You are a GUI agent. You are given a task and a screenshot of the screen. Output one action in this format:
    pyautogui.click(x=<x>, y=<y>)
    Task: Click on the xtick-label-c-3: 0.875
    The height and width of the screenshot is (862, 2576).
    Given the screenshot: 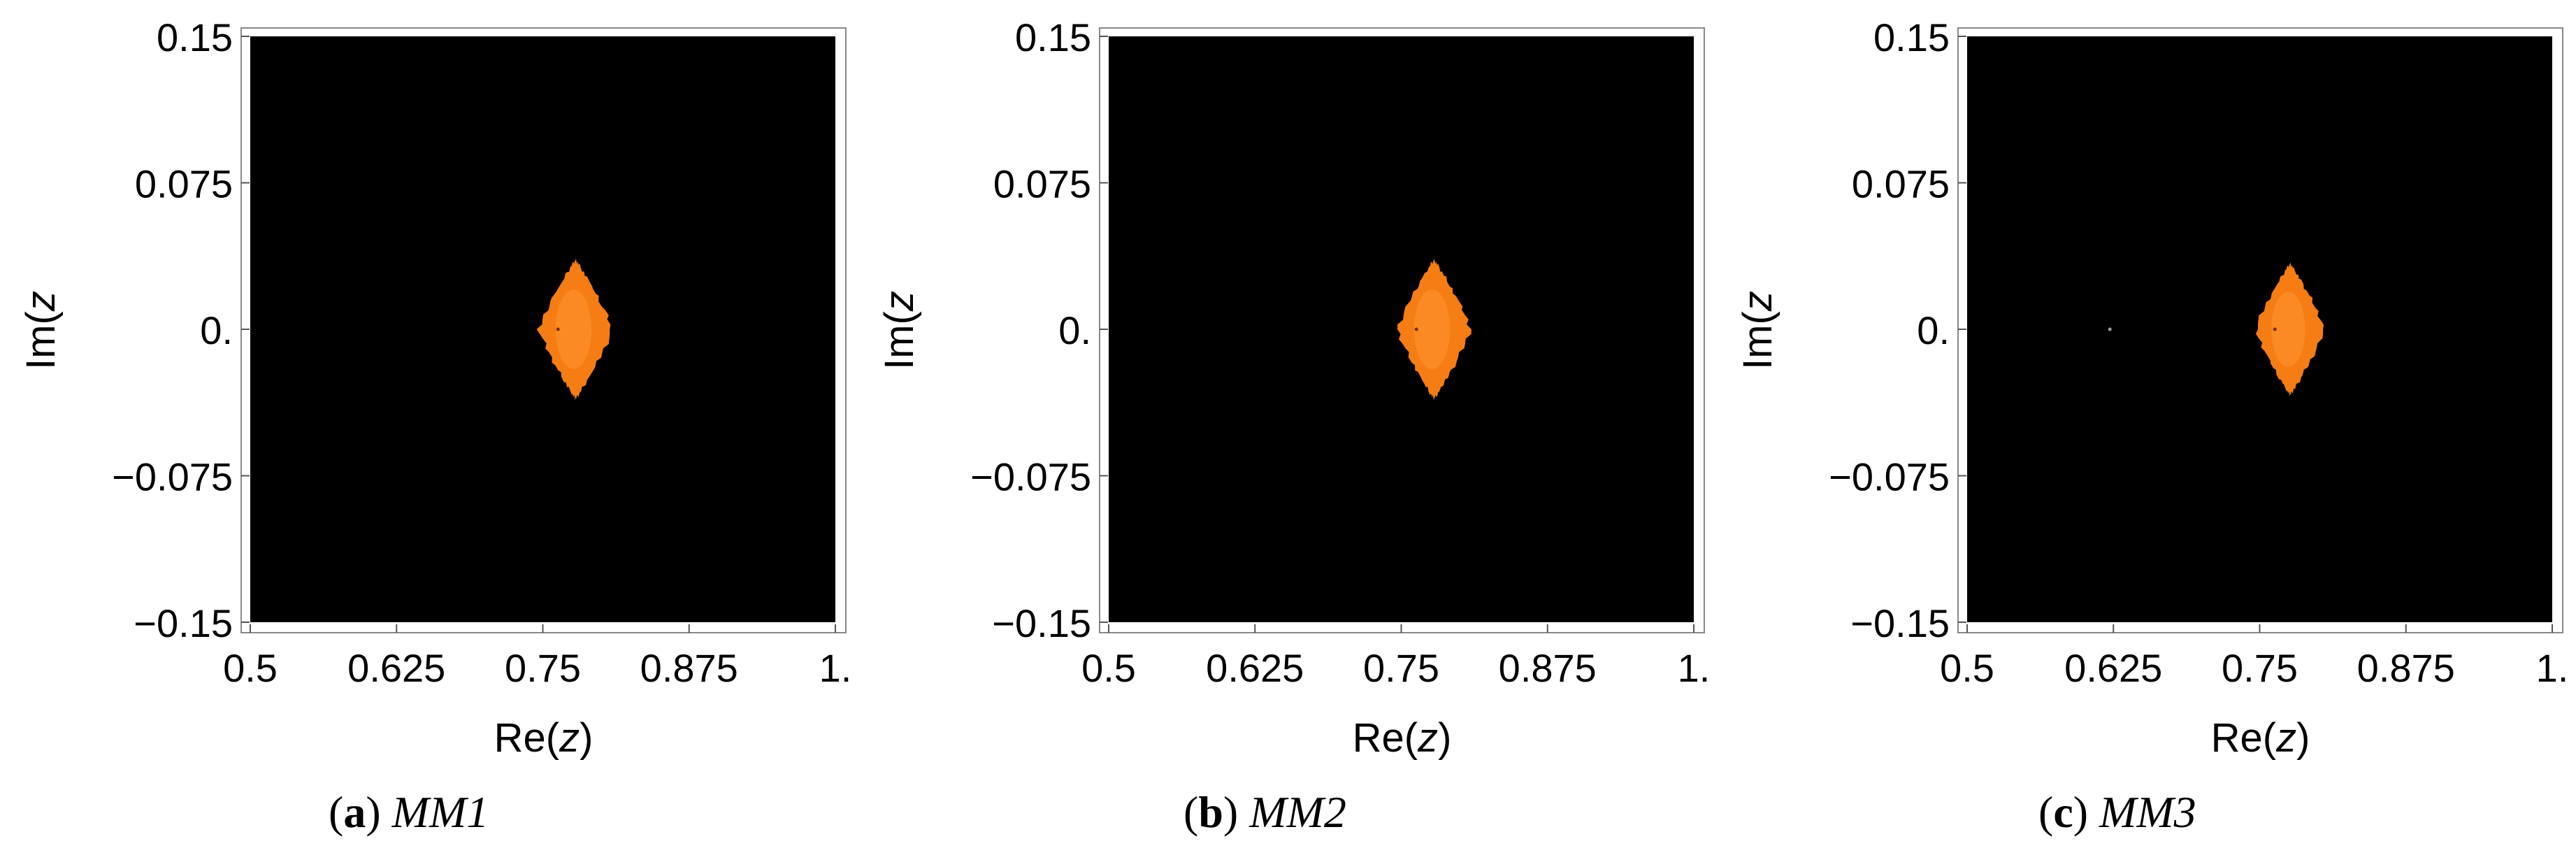 What is the action you would take?
    pyautogui.click(x=2406, y=668)
    